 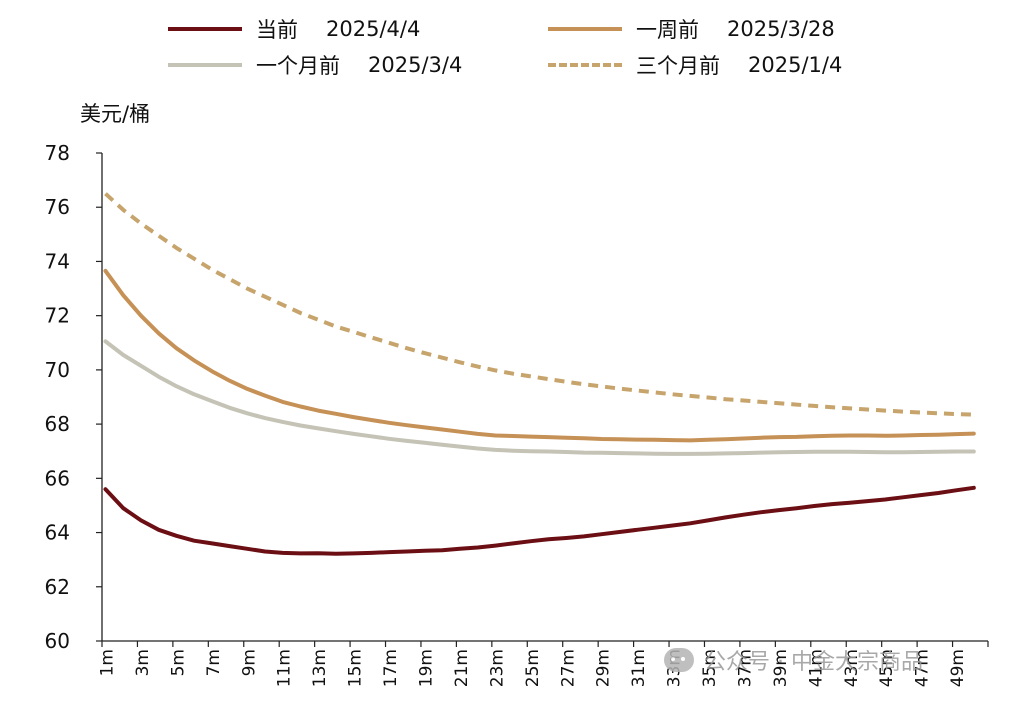 I want to click on x-tick-label: 13m, so click(x=320, y=668).